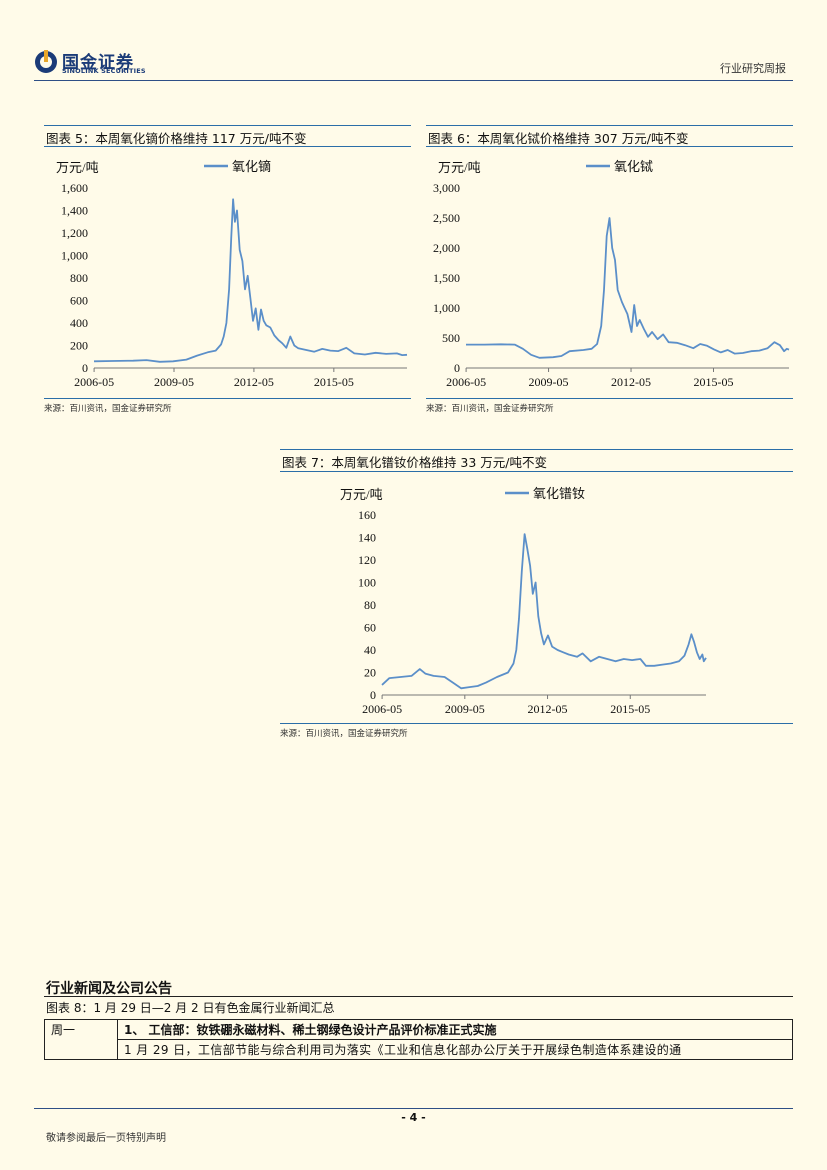 The width and height of the screenshot is (827, 1170). I want to click on news-section-title: 行业新闻及公司公告, so click(109, 989).